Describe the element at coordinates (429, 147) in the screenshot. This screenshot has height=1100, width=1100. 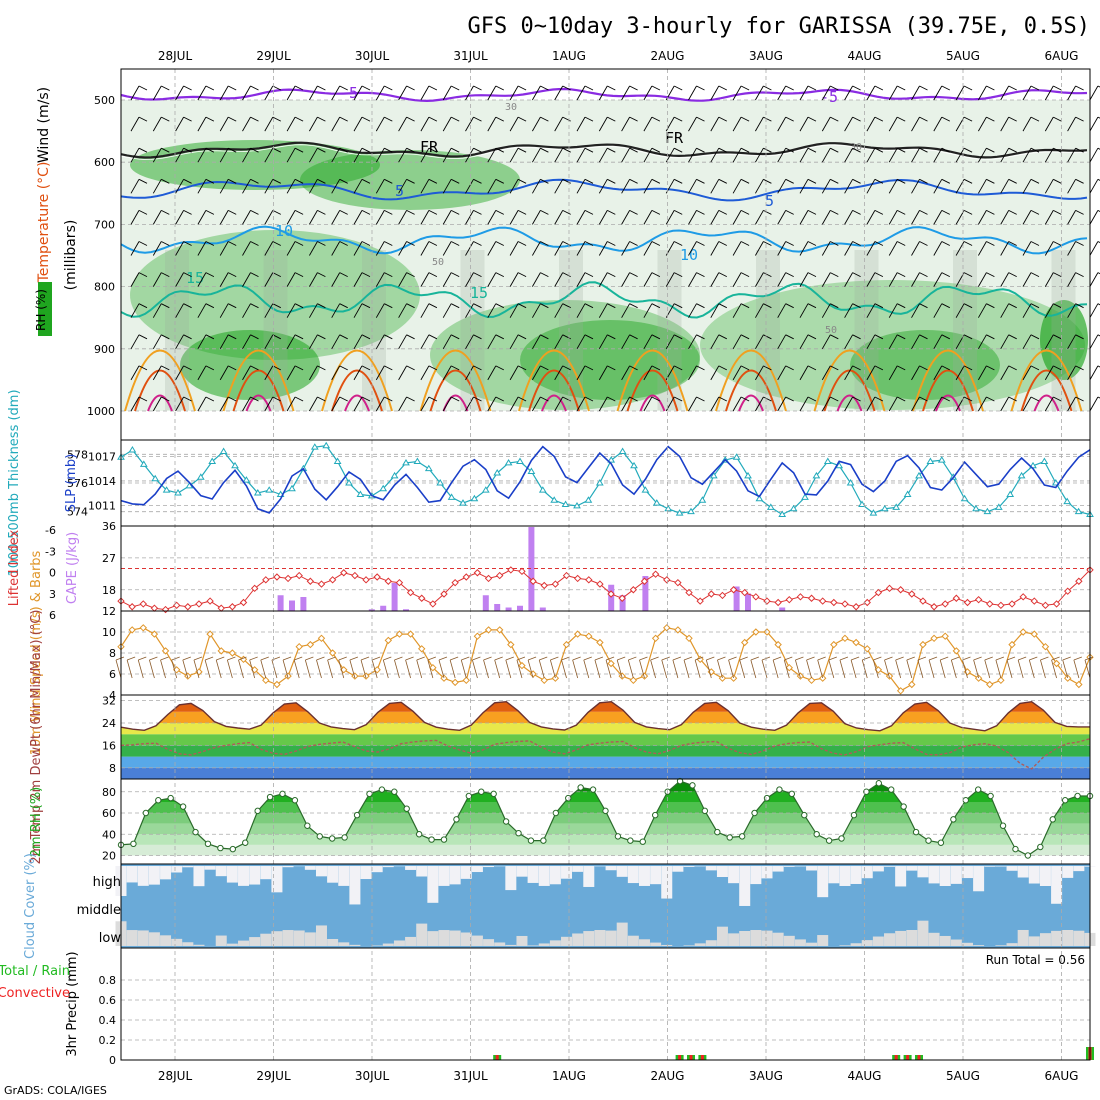
I see `contour-label: FR` at that location.